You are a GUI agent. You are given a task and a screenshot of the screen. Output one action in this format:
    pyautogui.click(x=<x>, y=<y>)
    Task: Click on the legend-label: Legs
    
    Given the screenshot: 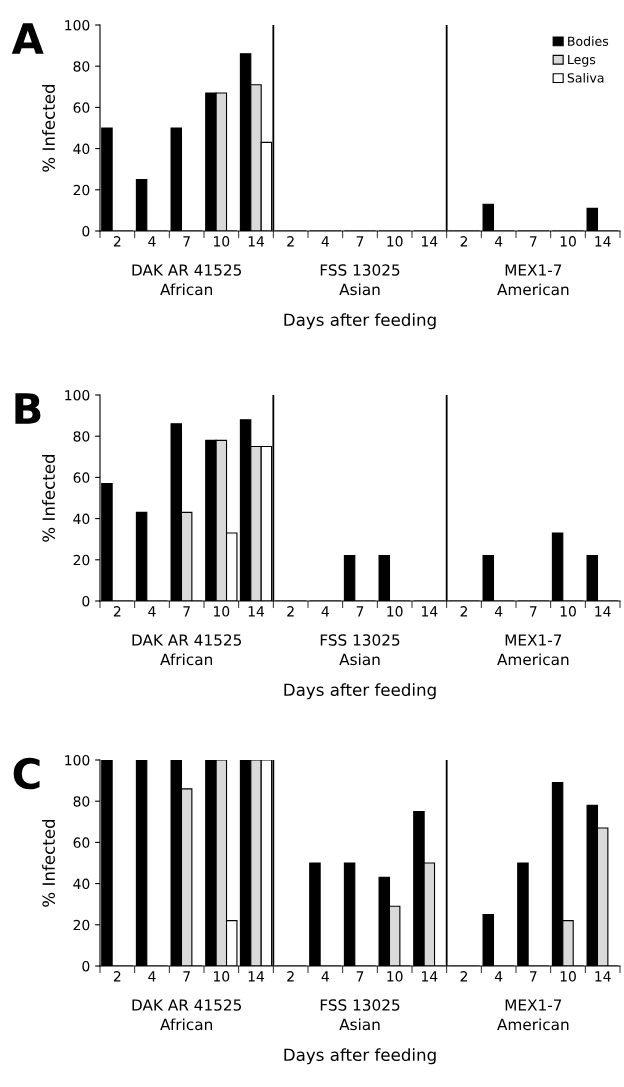 What is the action you would take?
    pyautogui.click(x=582, y=60)
    